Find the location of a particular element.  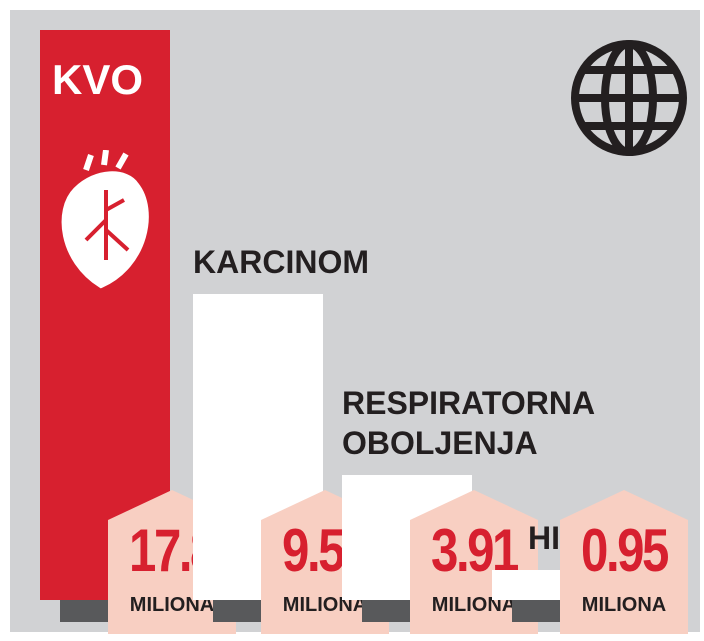

value-label: 0.95 is located at coordinates (625, 550).